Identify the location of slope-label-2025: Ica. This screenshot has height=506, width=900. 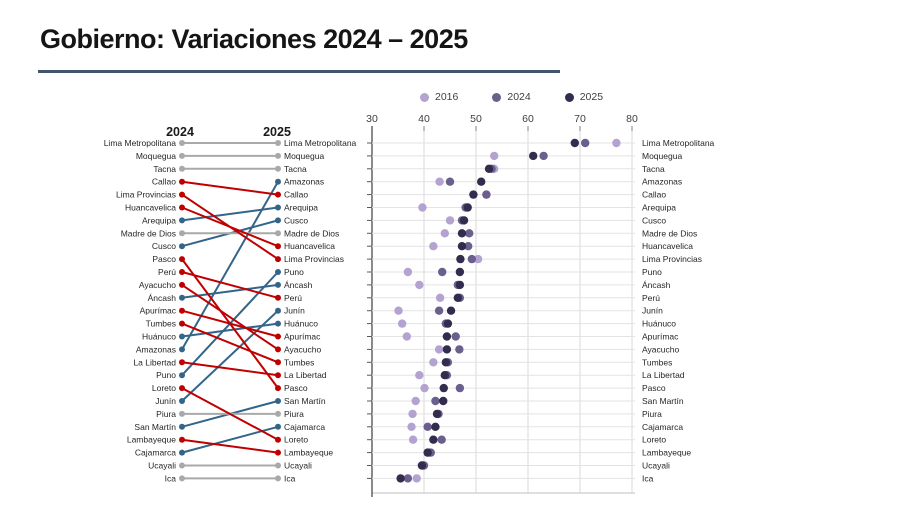
(290, 478).